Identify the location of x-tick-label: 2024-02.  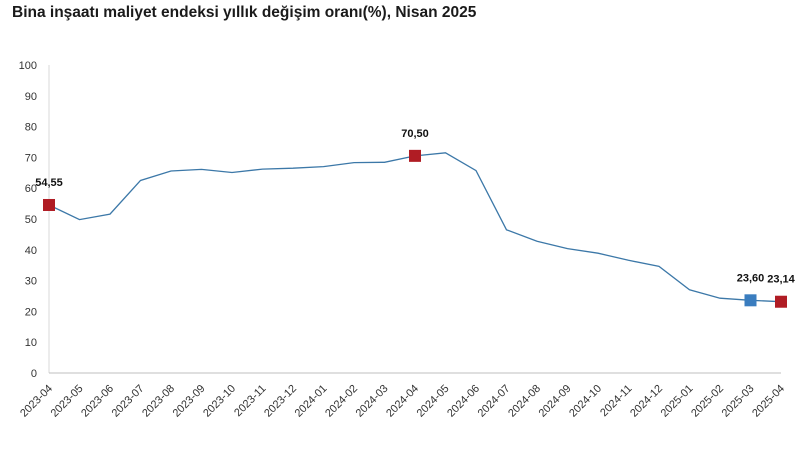
(341, 401).